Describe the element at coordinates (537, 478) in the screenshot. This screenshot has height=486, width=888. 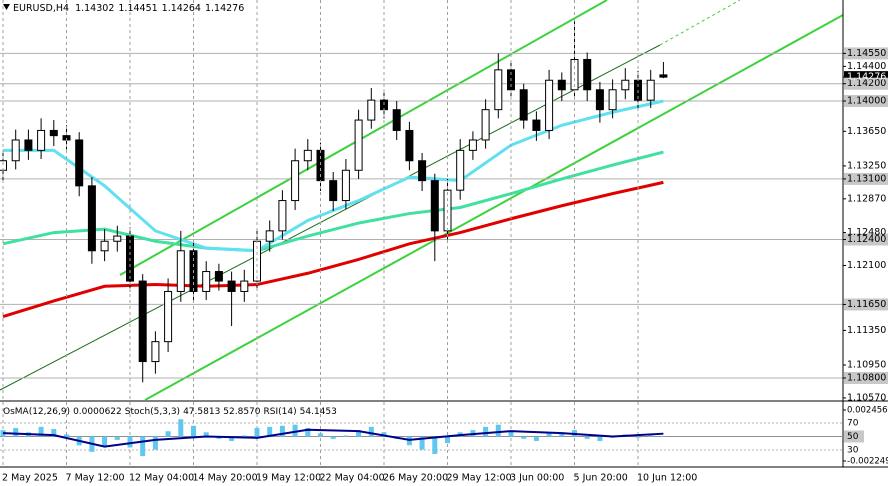
I see `x-tick-label: 3 Jun 00:00` at that location.